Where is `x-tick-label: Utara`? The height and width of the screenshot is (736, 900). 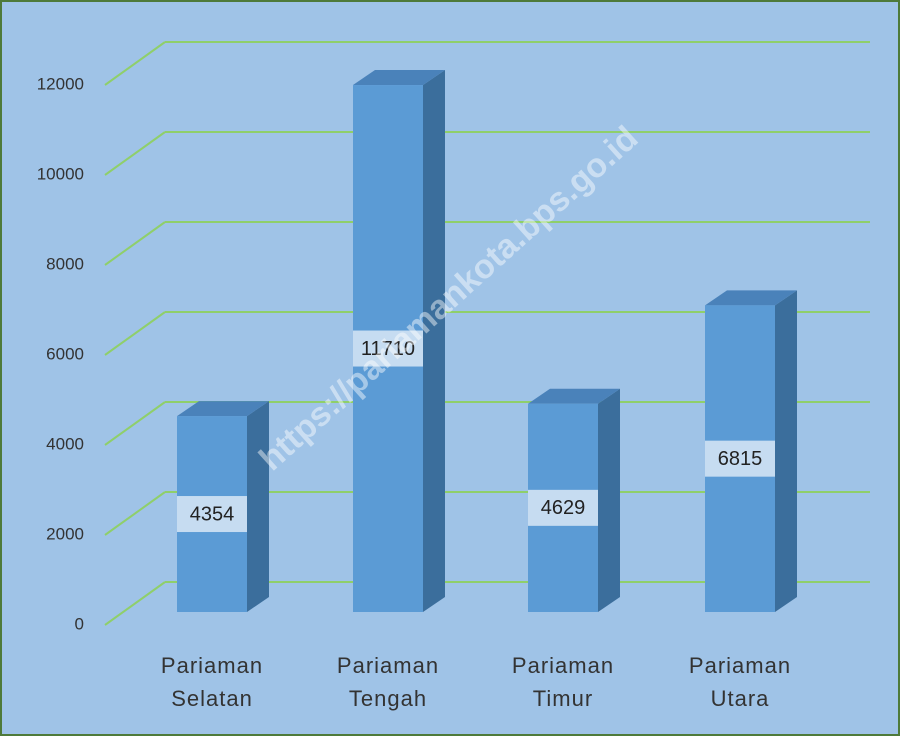
x-tick-label: Utara is located at coordinates (740, 698).